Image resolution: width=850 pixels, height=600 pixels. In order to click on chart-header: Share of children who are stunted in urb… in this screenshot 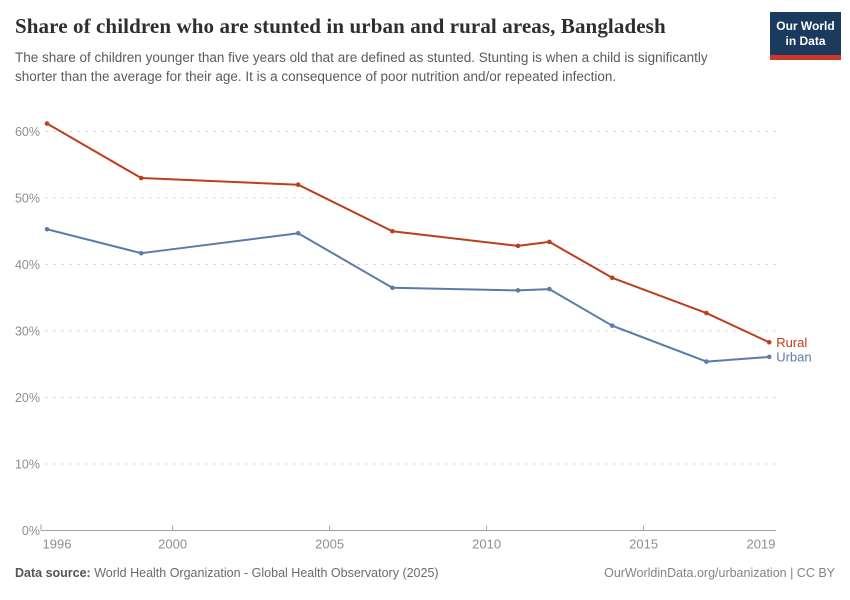, I will do `click(387, 50)`.